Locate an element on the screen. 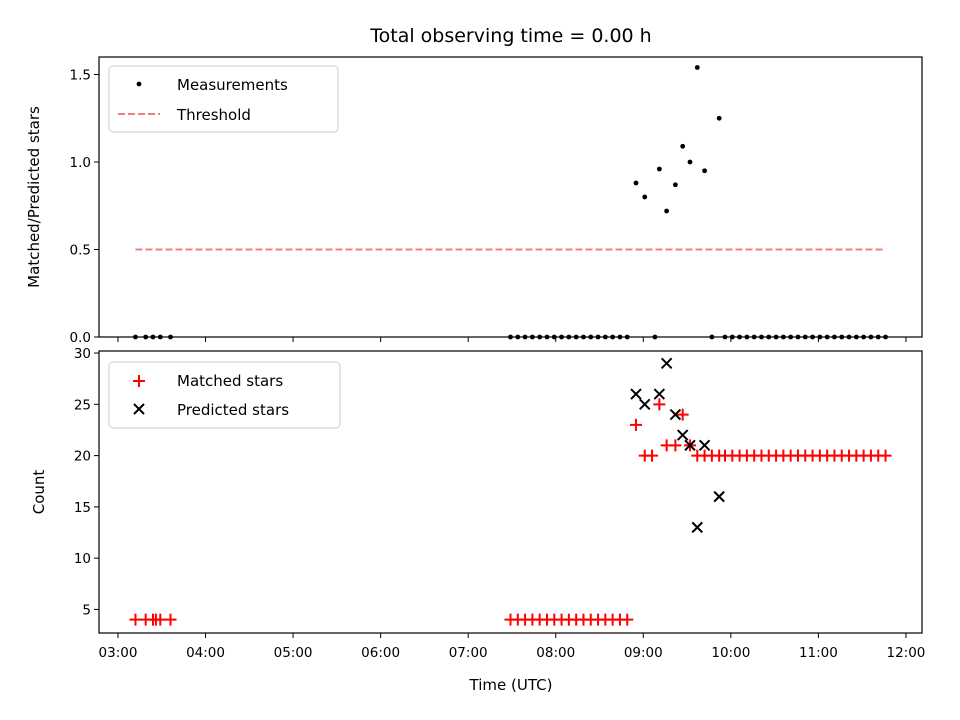 The height and width of the screenshot is (720, 960). legend-predicted-label: Predicted stars is located at coordinates (233, 410).